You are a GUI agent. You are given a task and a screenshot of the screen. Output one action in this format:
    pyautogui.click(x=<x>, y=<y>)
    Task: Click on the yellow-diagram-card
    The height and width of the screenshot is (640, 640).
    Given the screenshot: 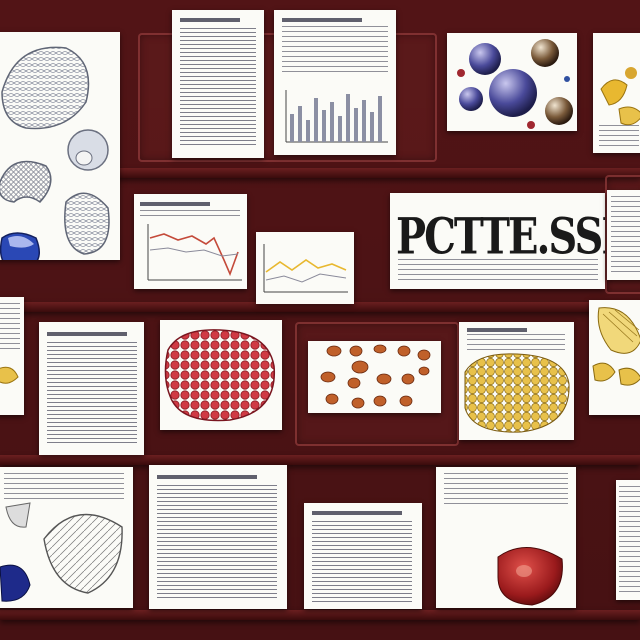 What is the action you would take?
    pyautogui.click(x=616, y=93)
    